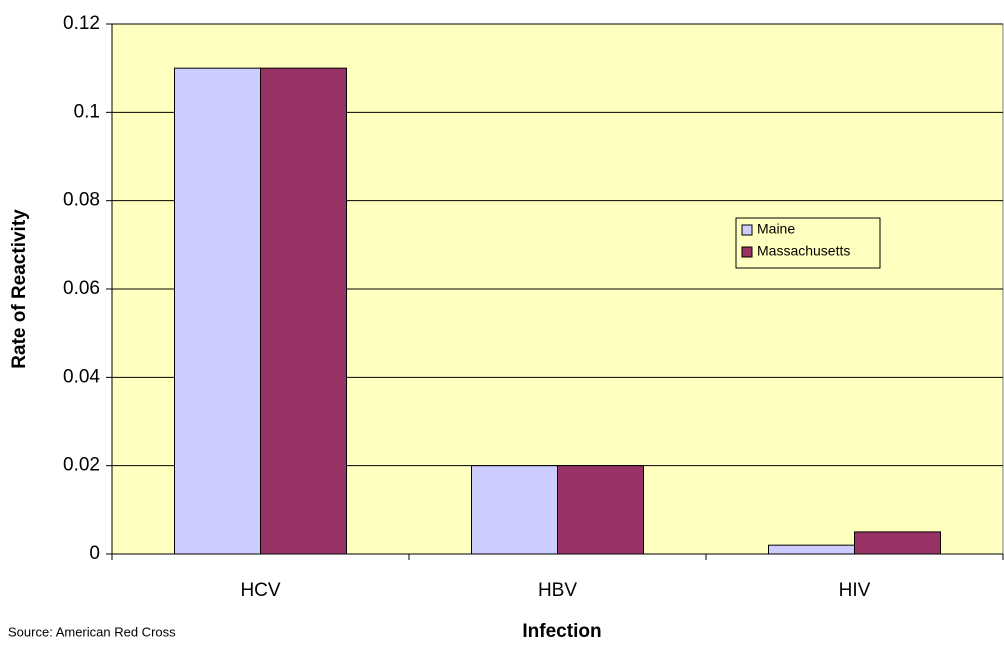  What do you see at coordinates (81, 200) in the screenshot?
I see `y-tick-label: 0.08` at bounding box center [81, 200].